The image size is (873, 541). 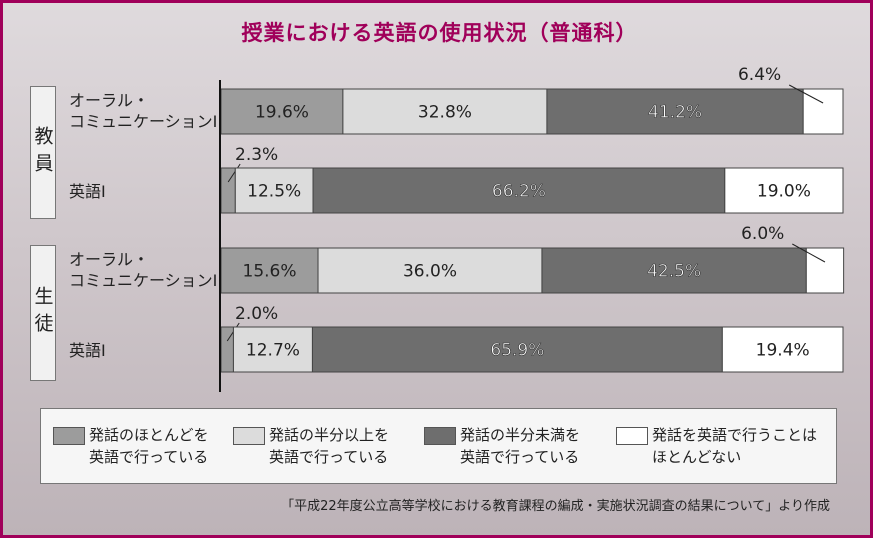 What do you see at coordinates (220, 236) in the screenshot?
I see `y-axis-line` at bounding box center [220, 236].